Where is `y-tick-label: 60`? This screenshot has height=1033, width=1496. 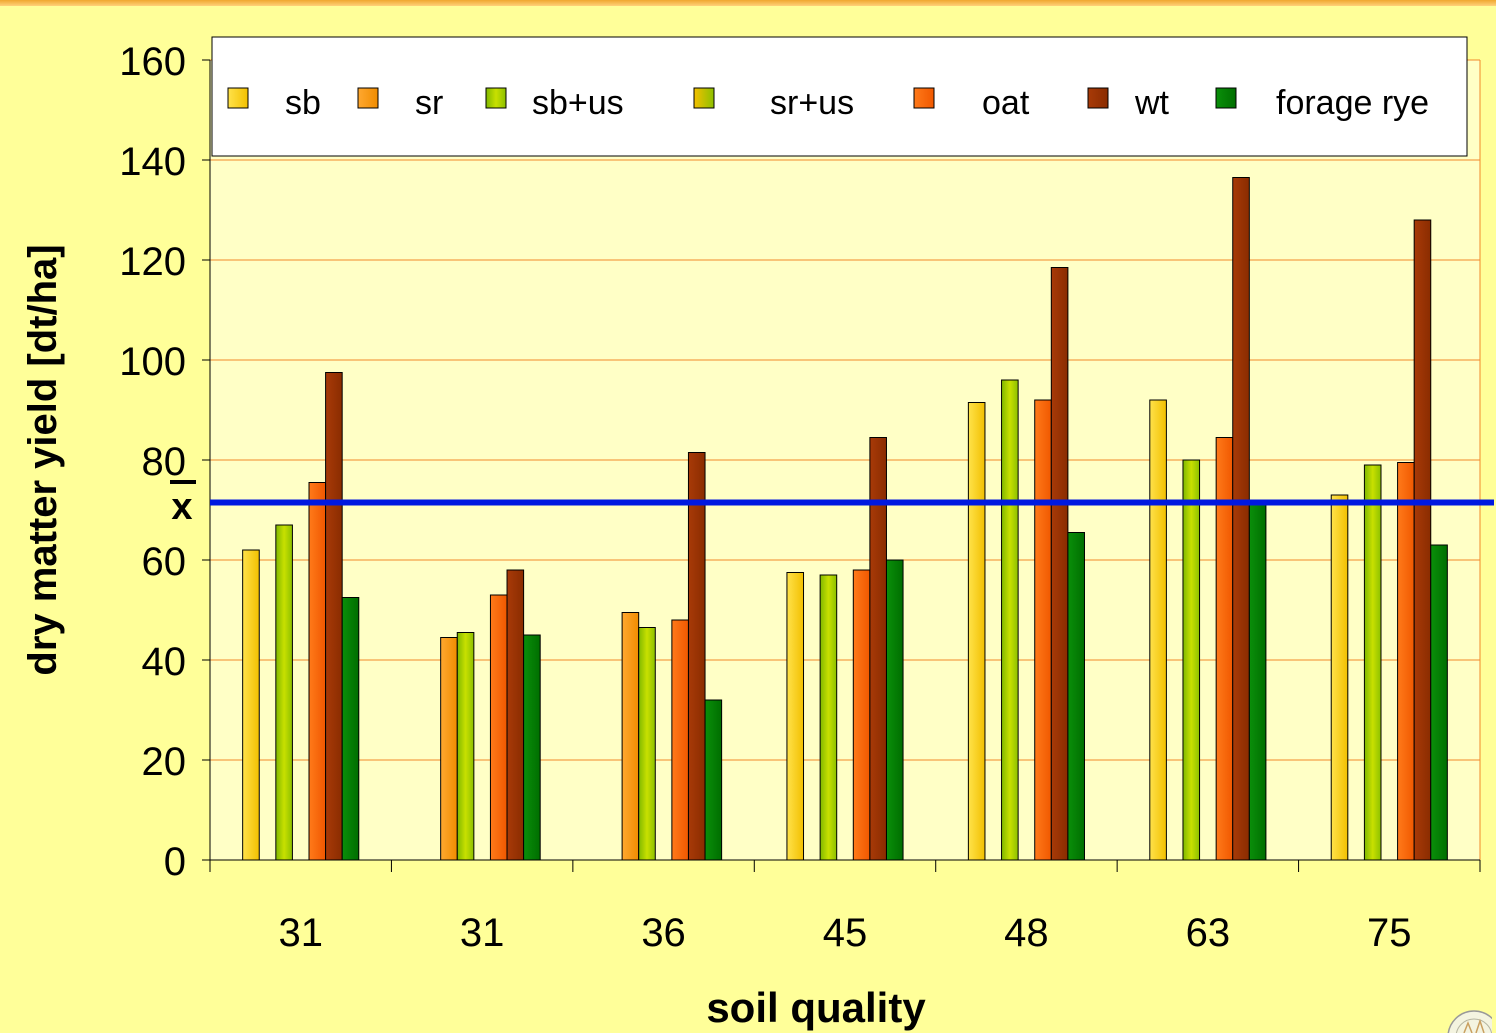 y-tick-label: 60 is located at coordinates (164, 562).